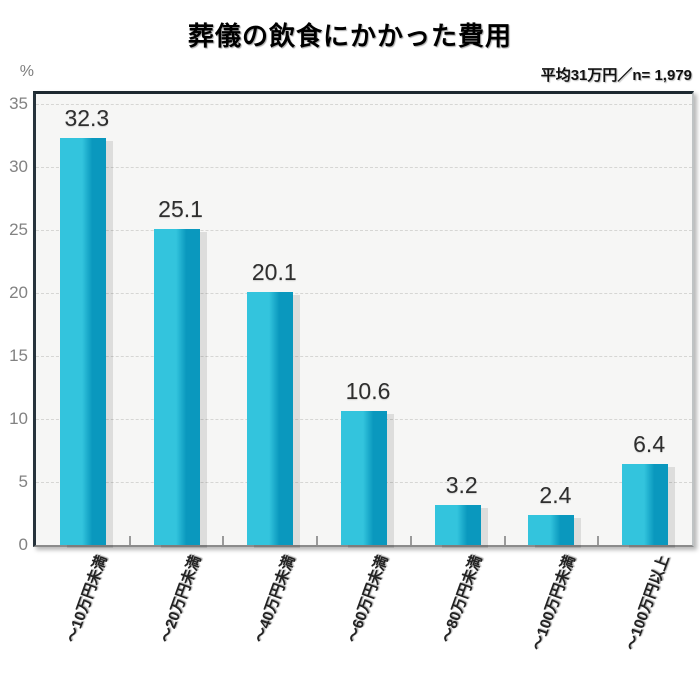 This screenshot has width=700, height=673. What do you see at coordinates (181, 599) in the screenshot?
I see `x-category-label: 〜20万円未満` at bounding box center [181, 599].